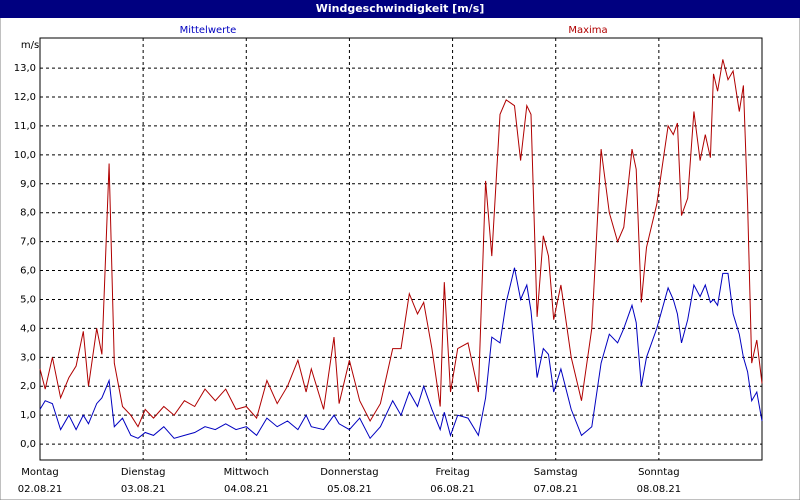 This screenshot has height=500, width=800. What do you see at coordinates (349, 489) in the screenshot?
I see `x-tick-date: 05.08.21` at bounding box center [349, 489].